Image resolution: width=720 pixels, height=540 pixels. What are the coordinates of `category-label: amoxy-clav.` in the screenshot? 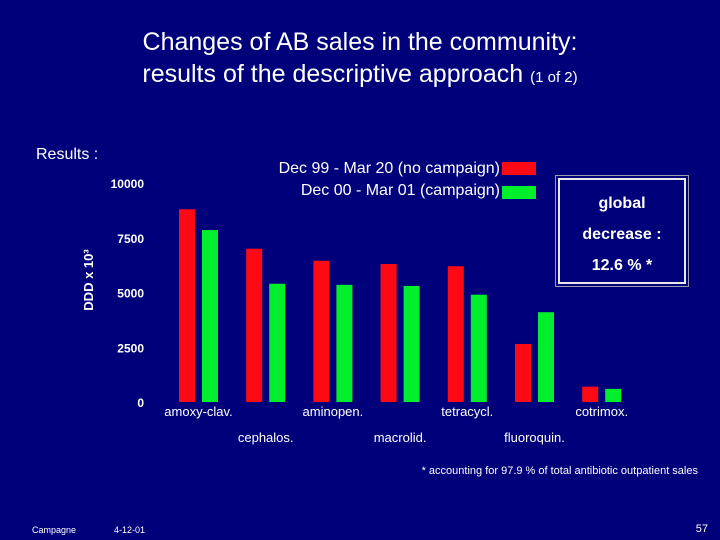 It's located at (198, 411).